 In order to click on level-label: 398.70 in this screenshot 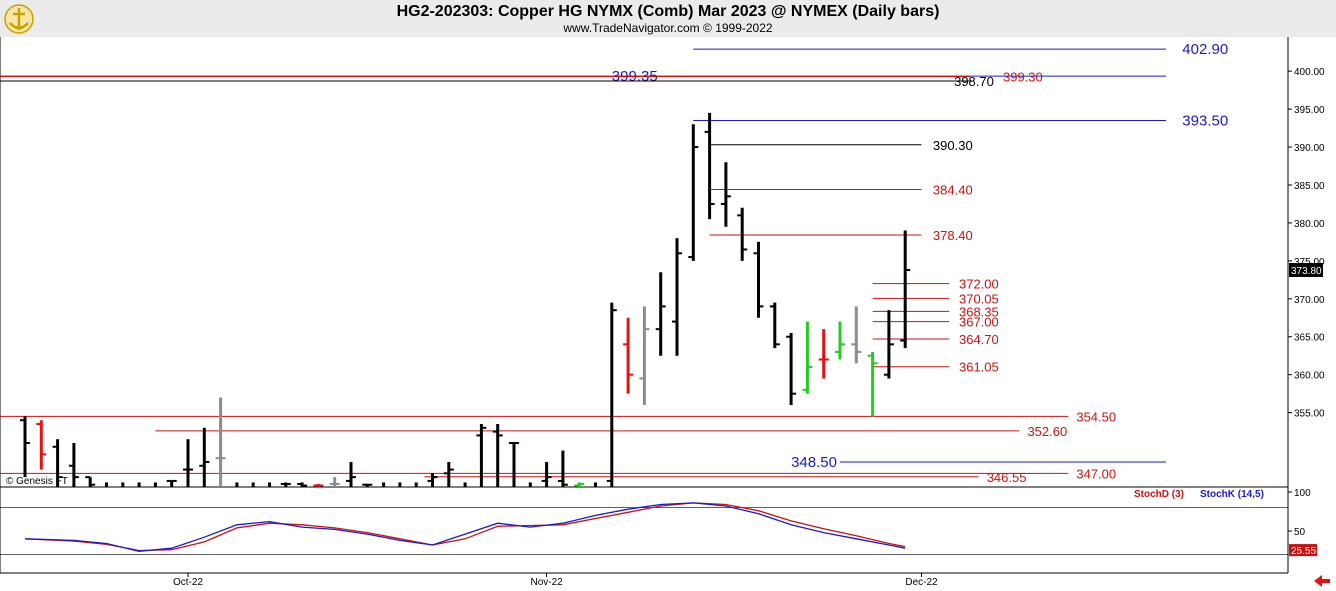, I will do `click(974, 81)`.